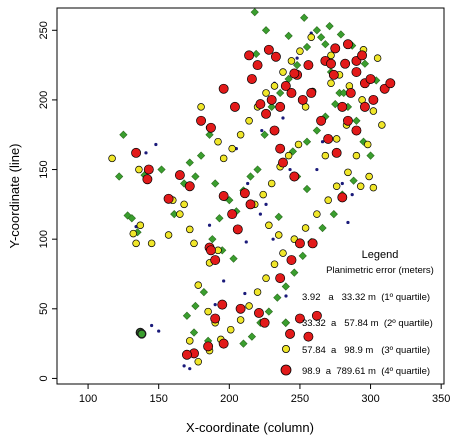  Describe the element at coordinates (250, 427) in the screenshot. I see `x-axis-label: X-coordinate (column)` at that location.